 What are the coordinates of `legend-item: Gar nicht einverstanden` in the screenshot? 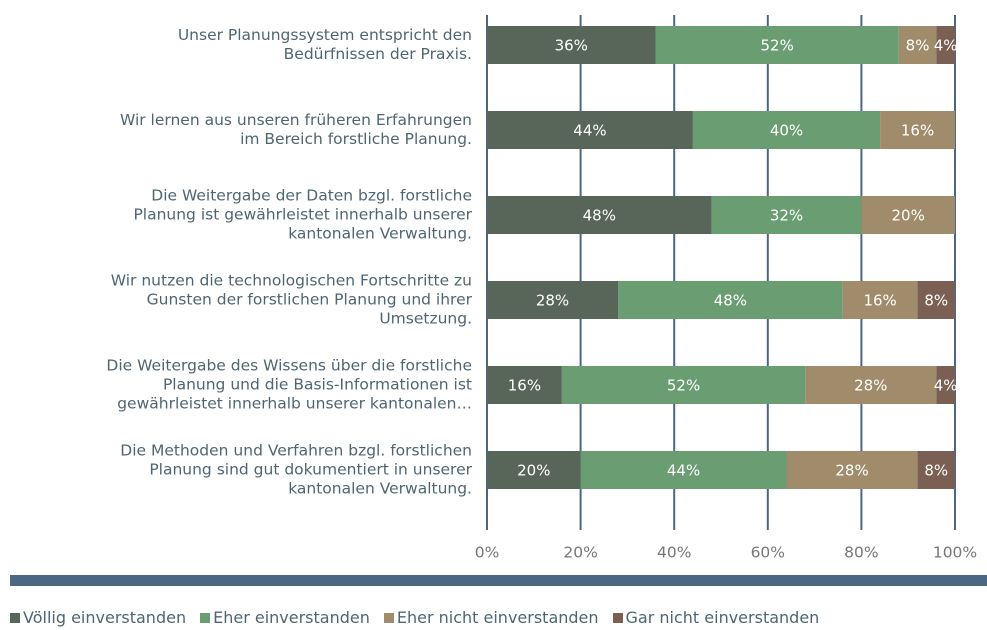 It's located at (716, 617).